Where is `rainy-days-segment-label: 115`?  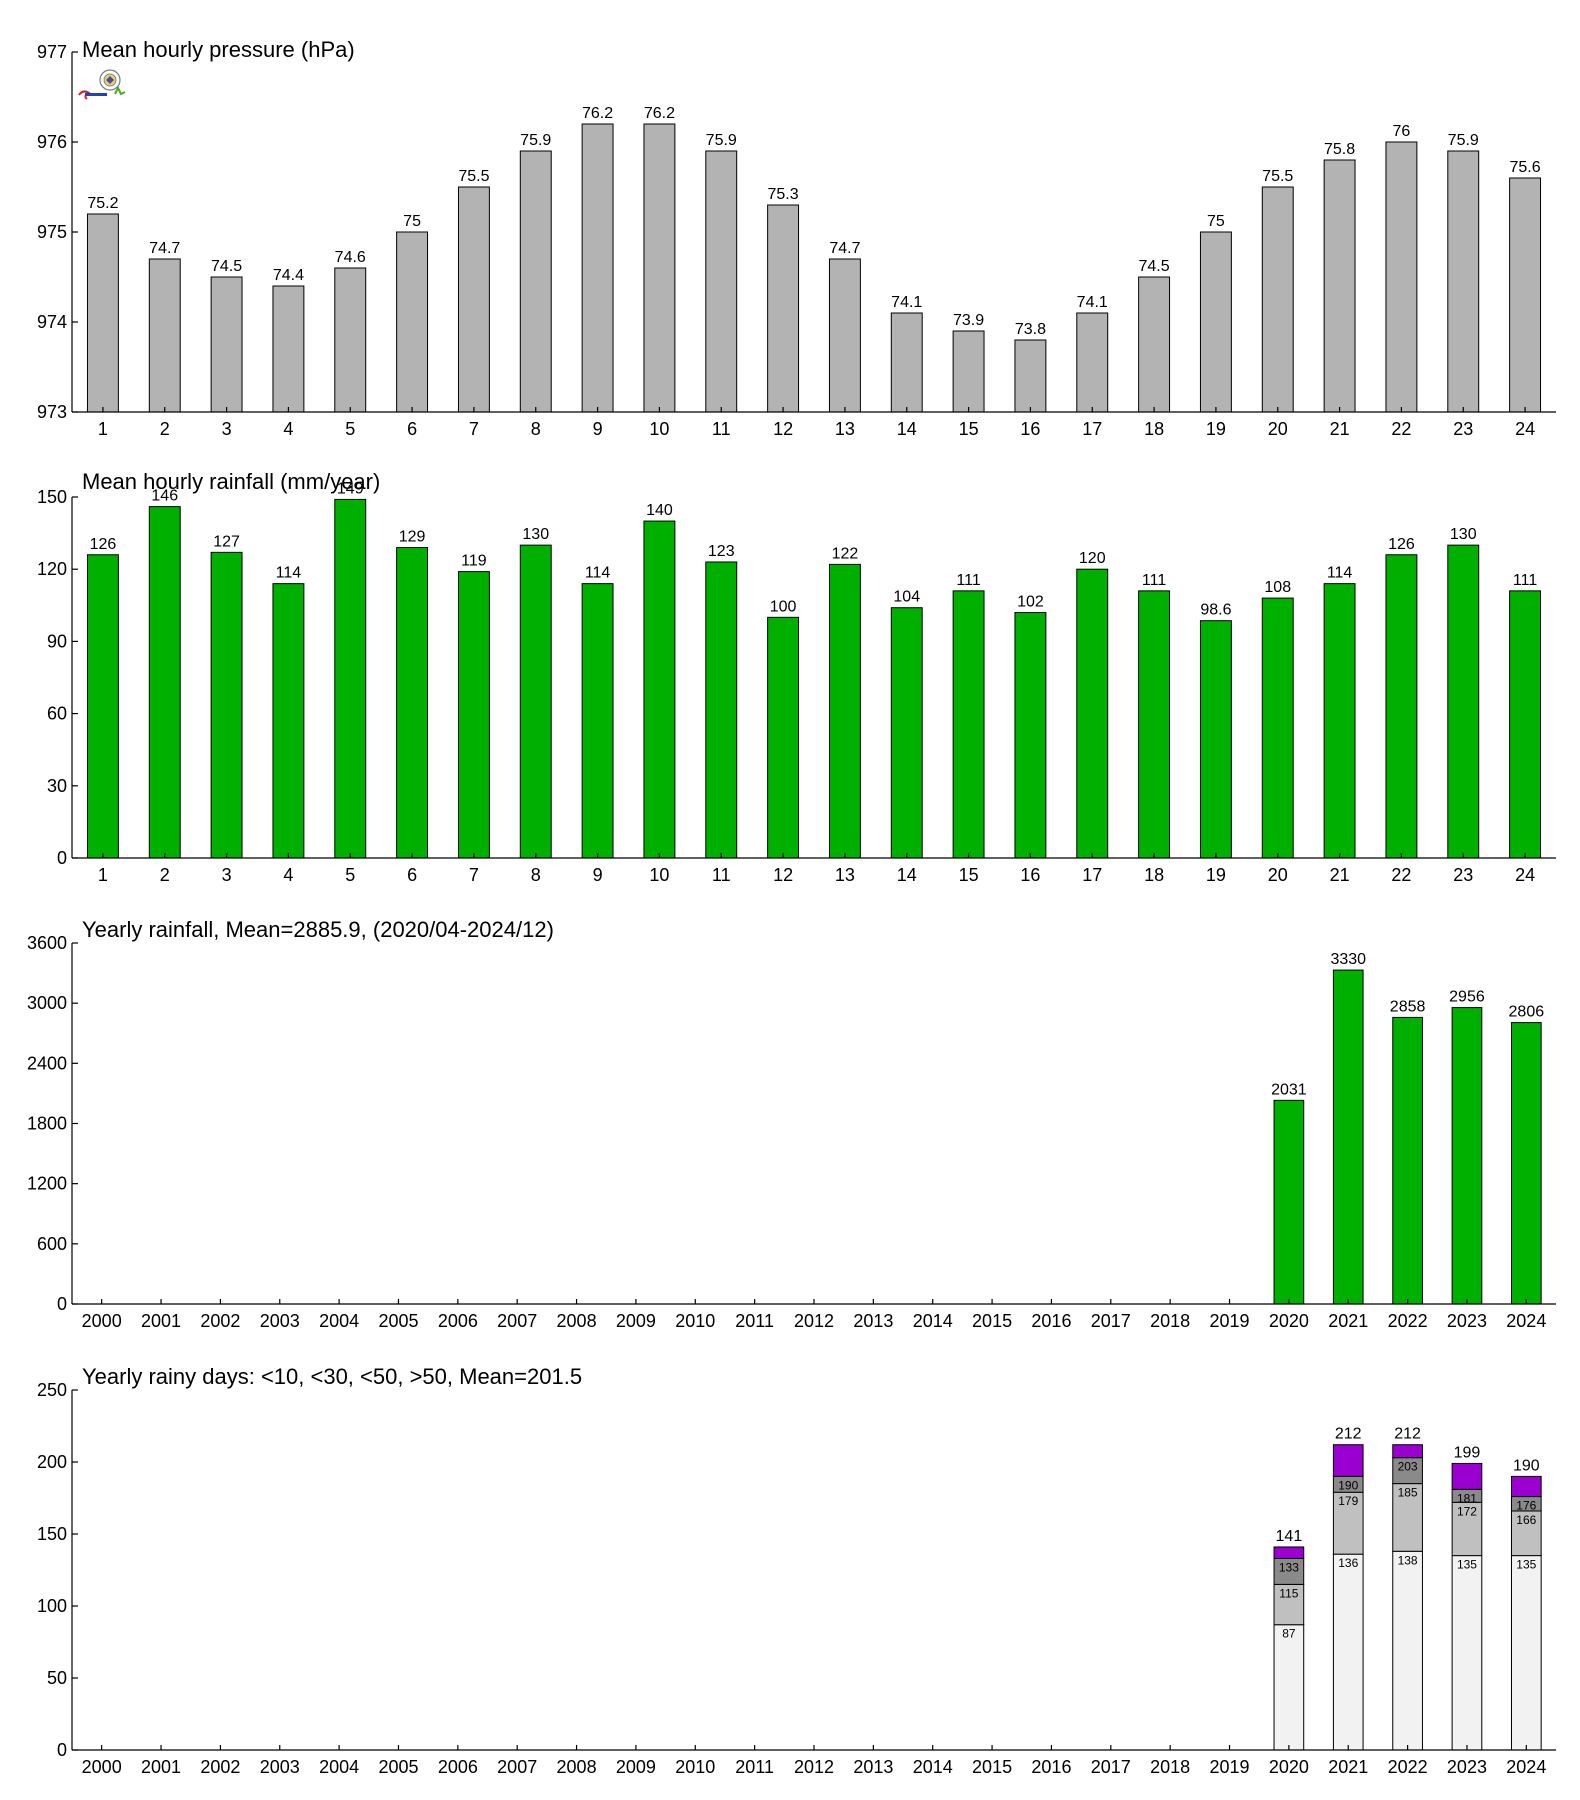
rainy-days-segment-label: 115 is located at coordinates (1288, 1593).